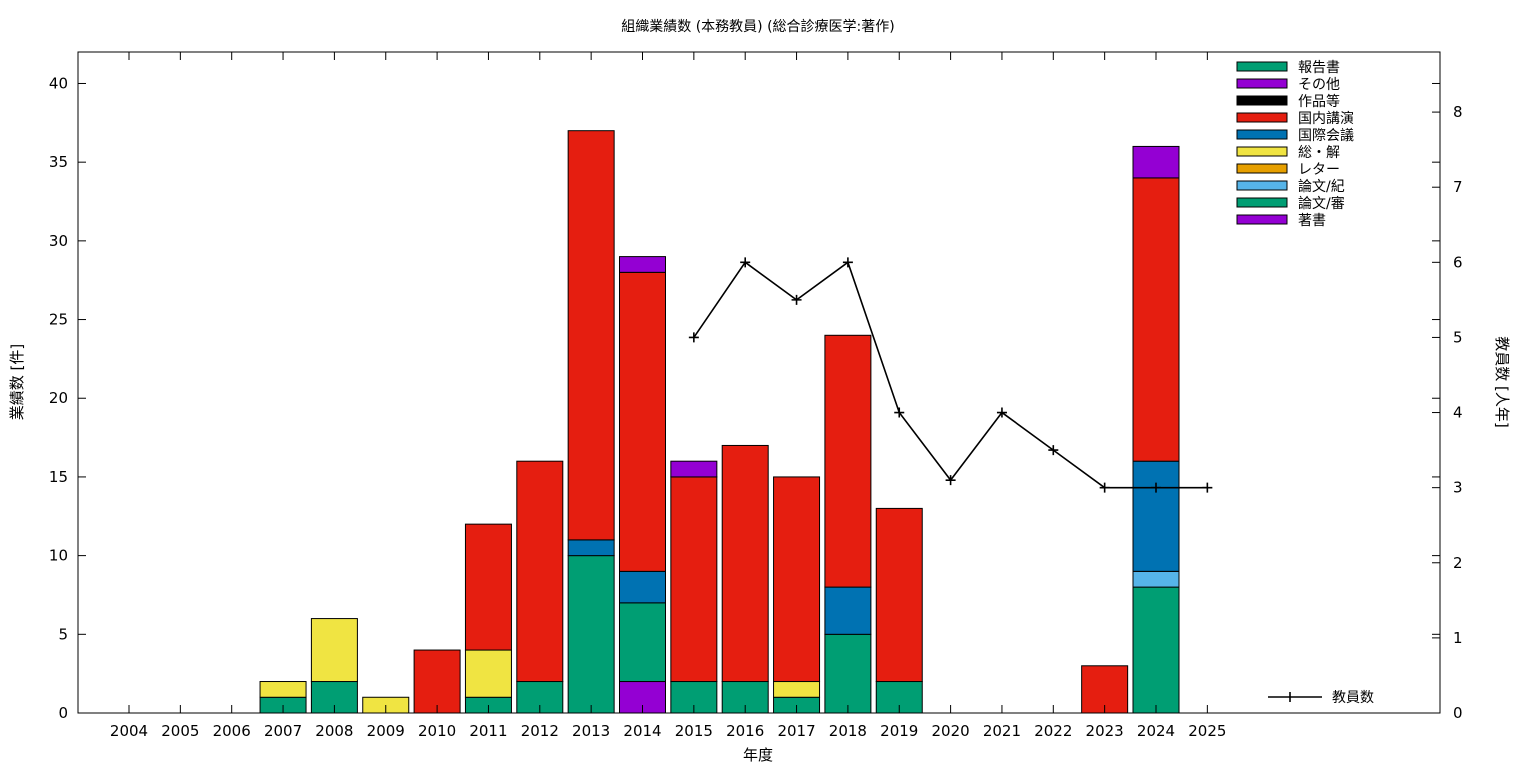 The height and width of the screenshot is (768, 1536). What do you see at coordinates (1105, 731) in the screenshot?
I see `x-tick-label: 2023` at bounding box center [1105, 731].